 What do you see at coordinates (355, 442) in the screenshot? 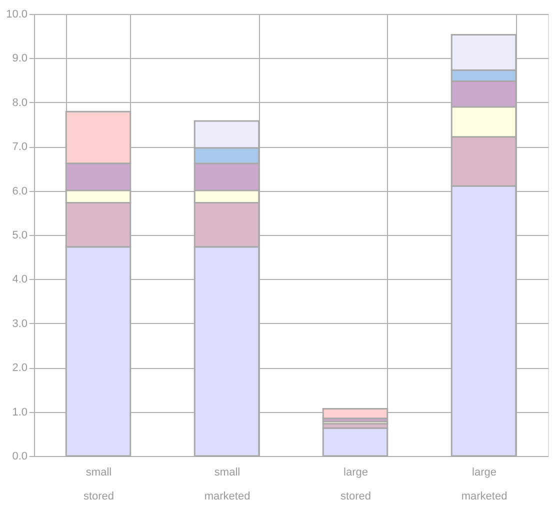
I see `bar` at bounding box center [355, 442].